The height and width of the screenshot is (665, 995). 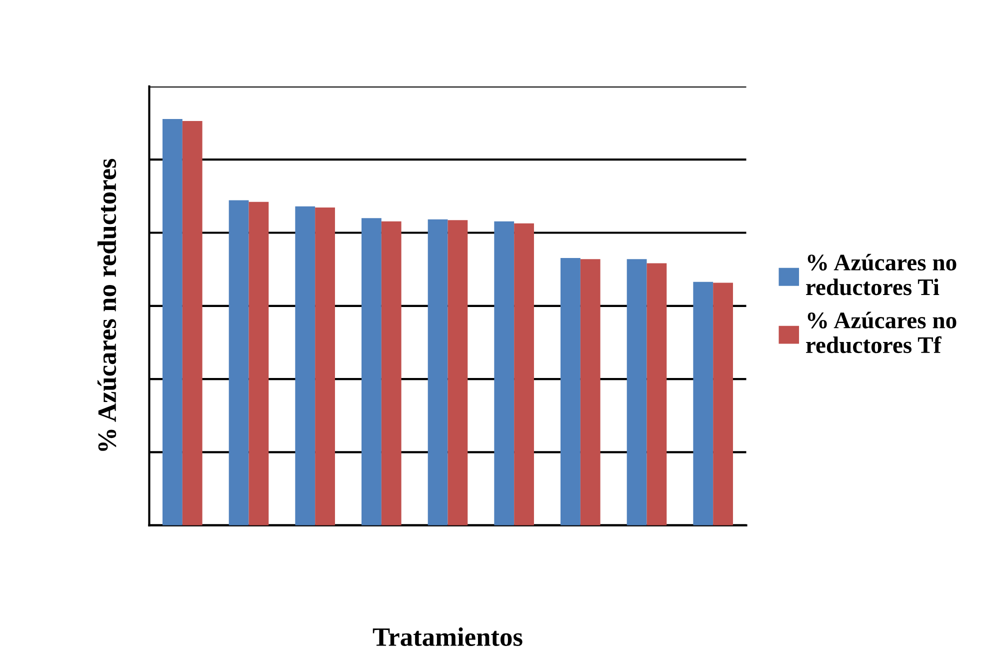 What do you see at coordinates (881, 275) in the screenshot?
I see `legend-label: % Azúcares no reductores Ti` at bounding box center [881, 275].